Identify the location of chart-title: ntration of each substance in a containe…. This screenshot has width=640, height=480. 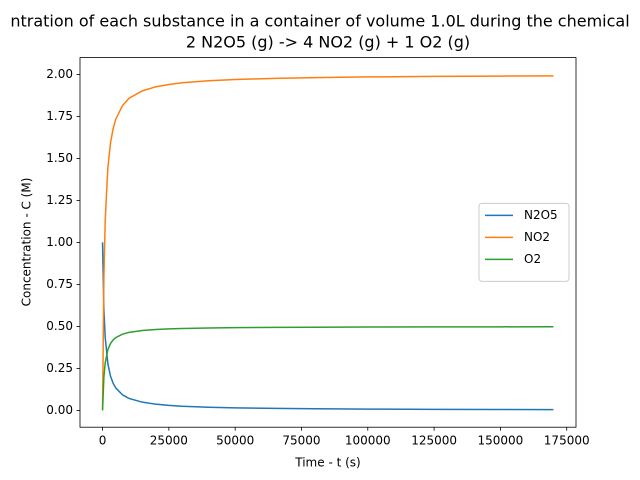
(319, 21).